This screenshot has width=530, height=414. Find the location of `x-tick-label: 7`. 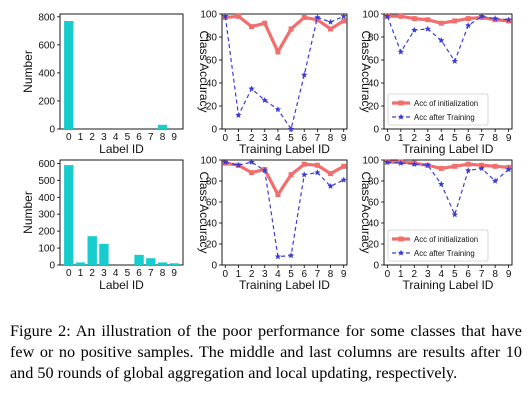

x-tick-label: 7 is located at coordinates (482, 138).